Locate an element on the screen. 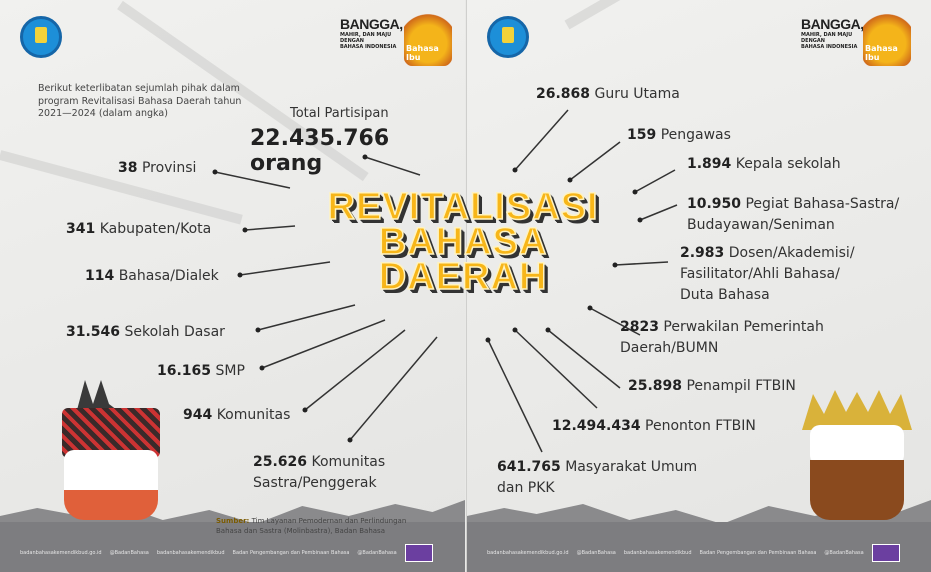 The image size is (931, 572). stat-value: 114 is located at coordinates (100, 276).